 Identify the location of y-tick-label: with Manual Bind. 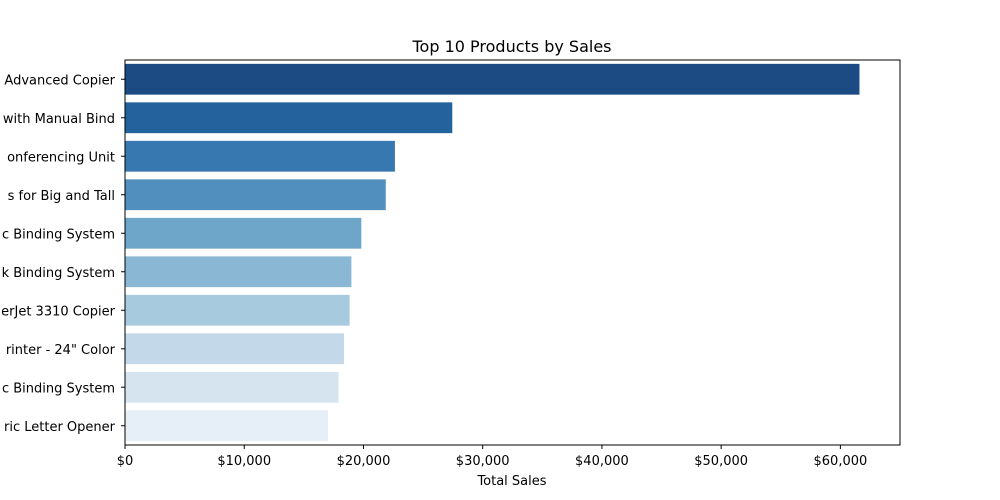
(59, 119).